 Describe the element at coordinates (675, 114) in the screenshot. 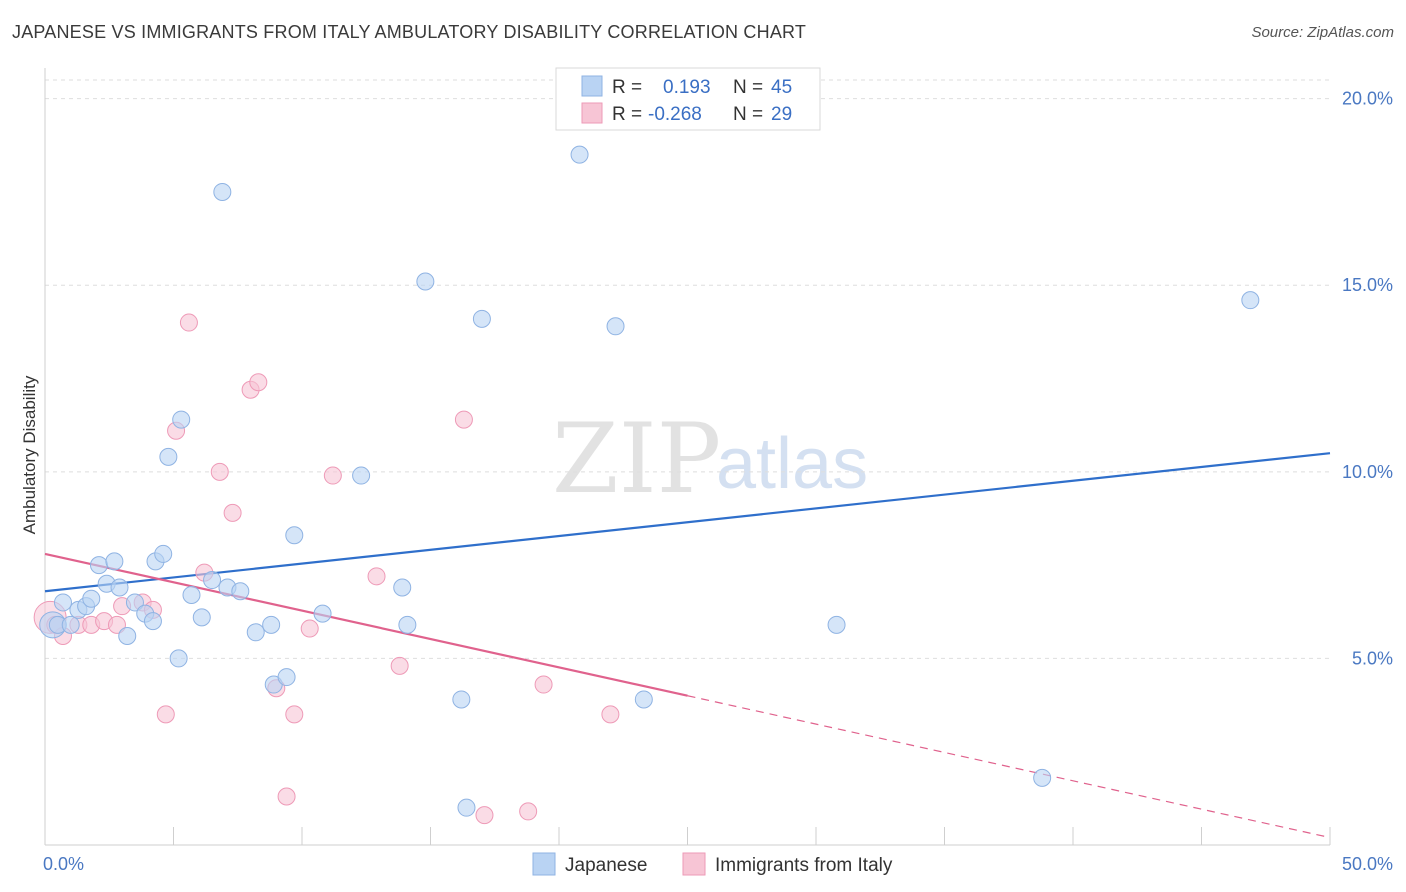

I see `legend-r-value-italy: -0.268` at that location.